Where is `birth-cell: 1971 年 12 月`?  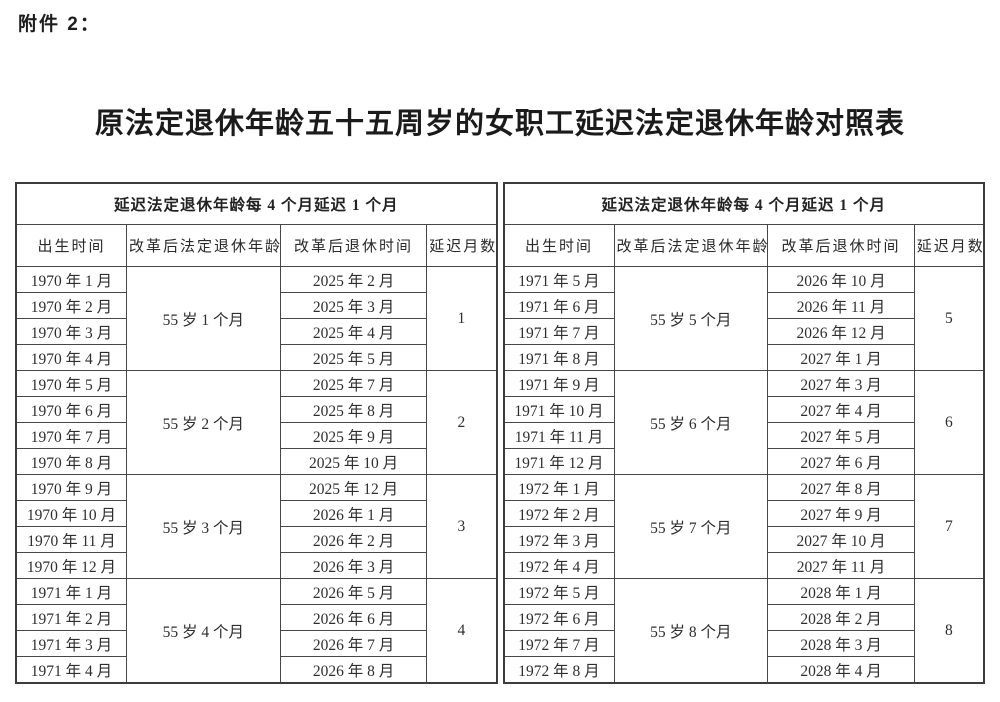
birth-cell: 1971 年 12 月 is located at coordinates (559, 461).